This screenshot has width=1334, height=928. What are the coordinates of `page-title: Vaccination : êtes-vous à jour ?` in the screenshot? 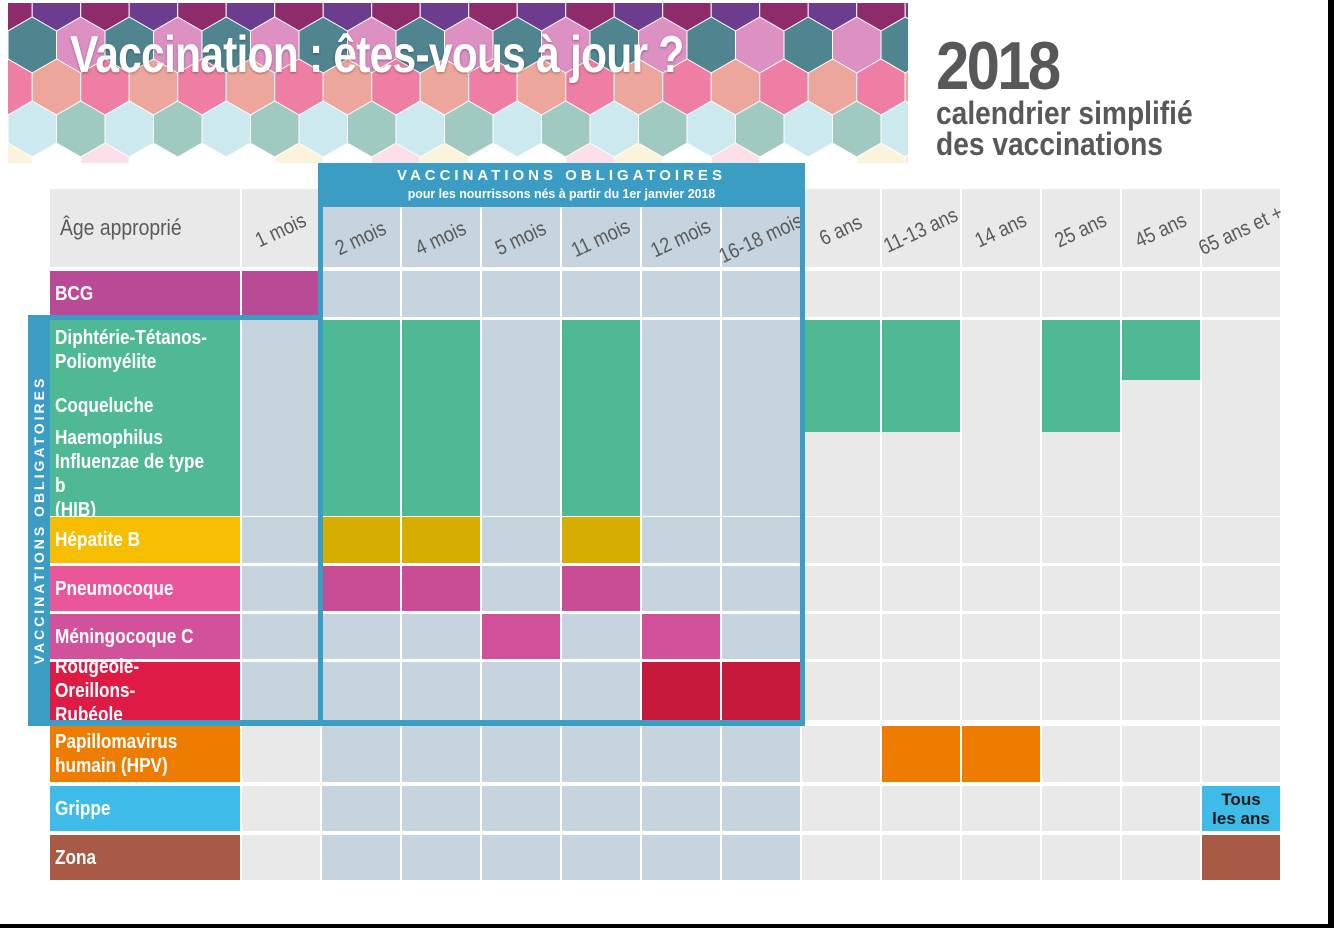 It's located at (377, 55).